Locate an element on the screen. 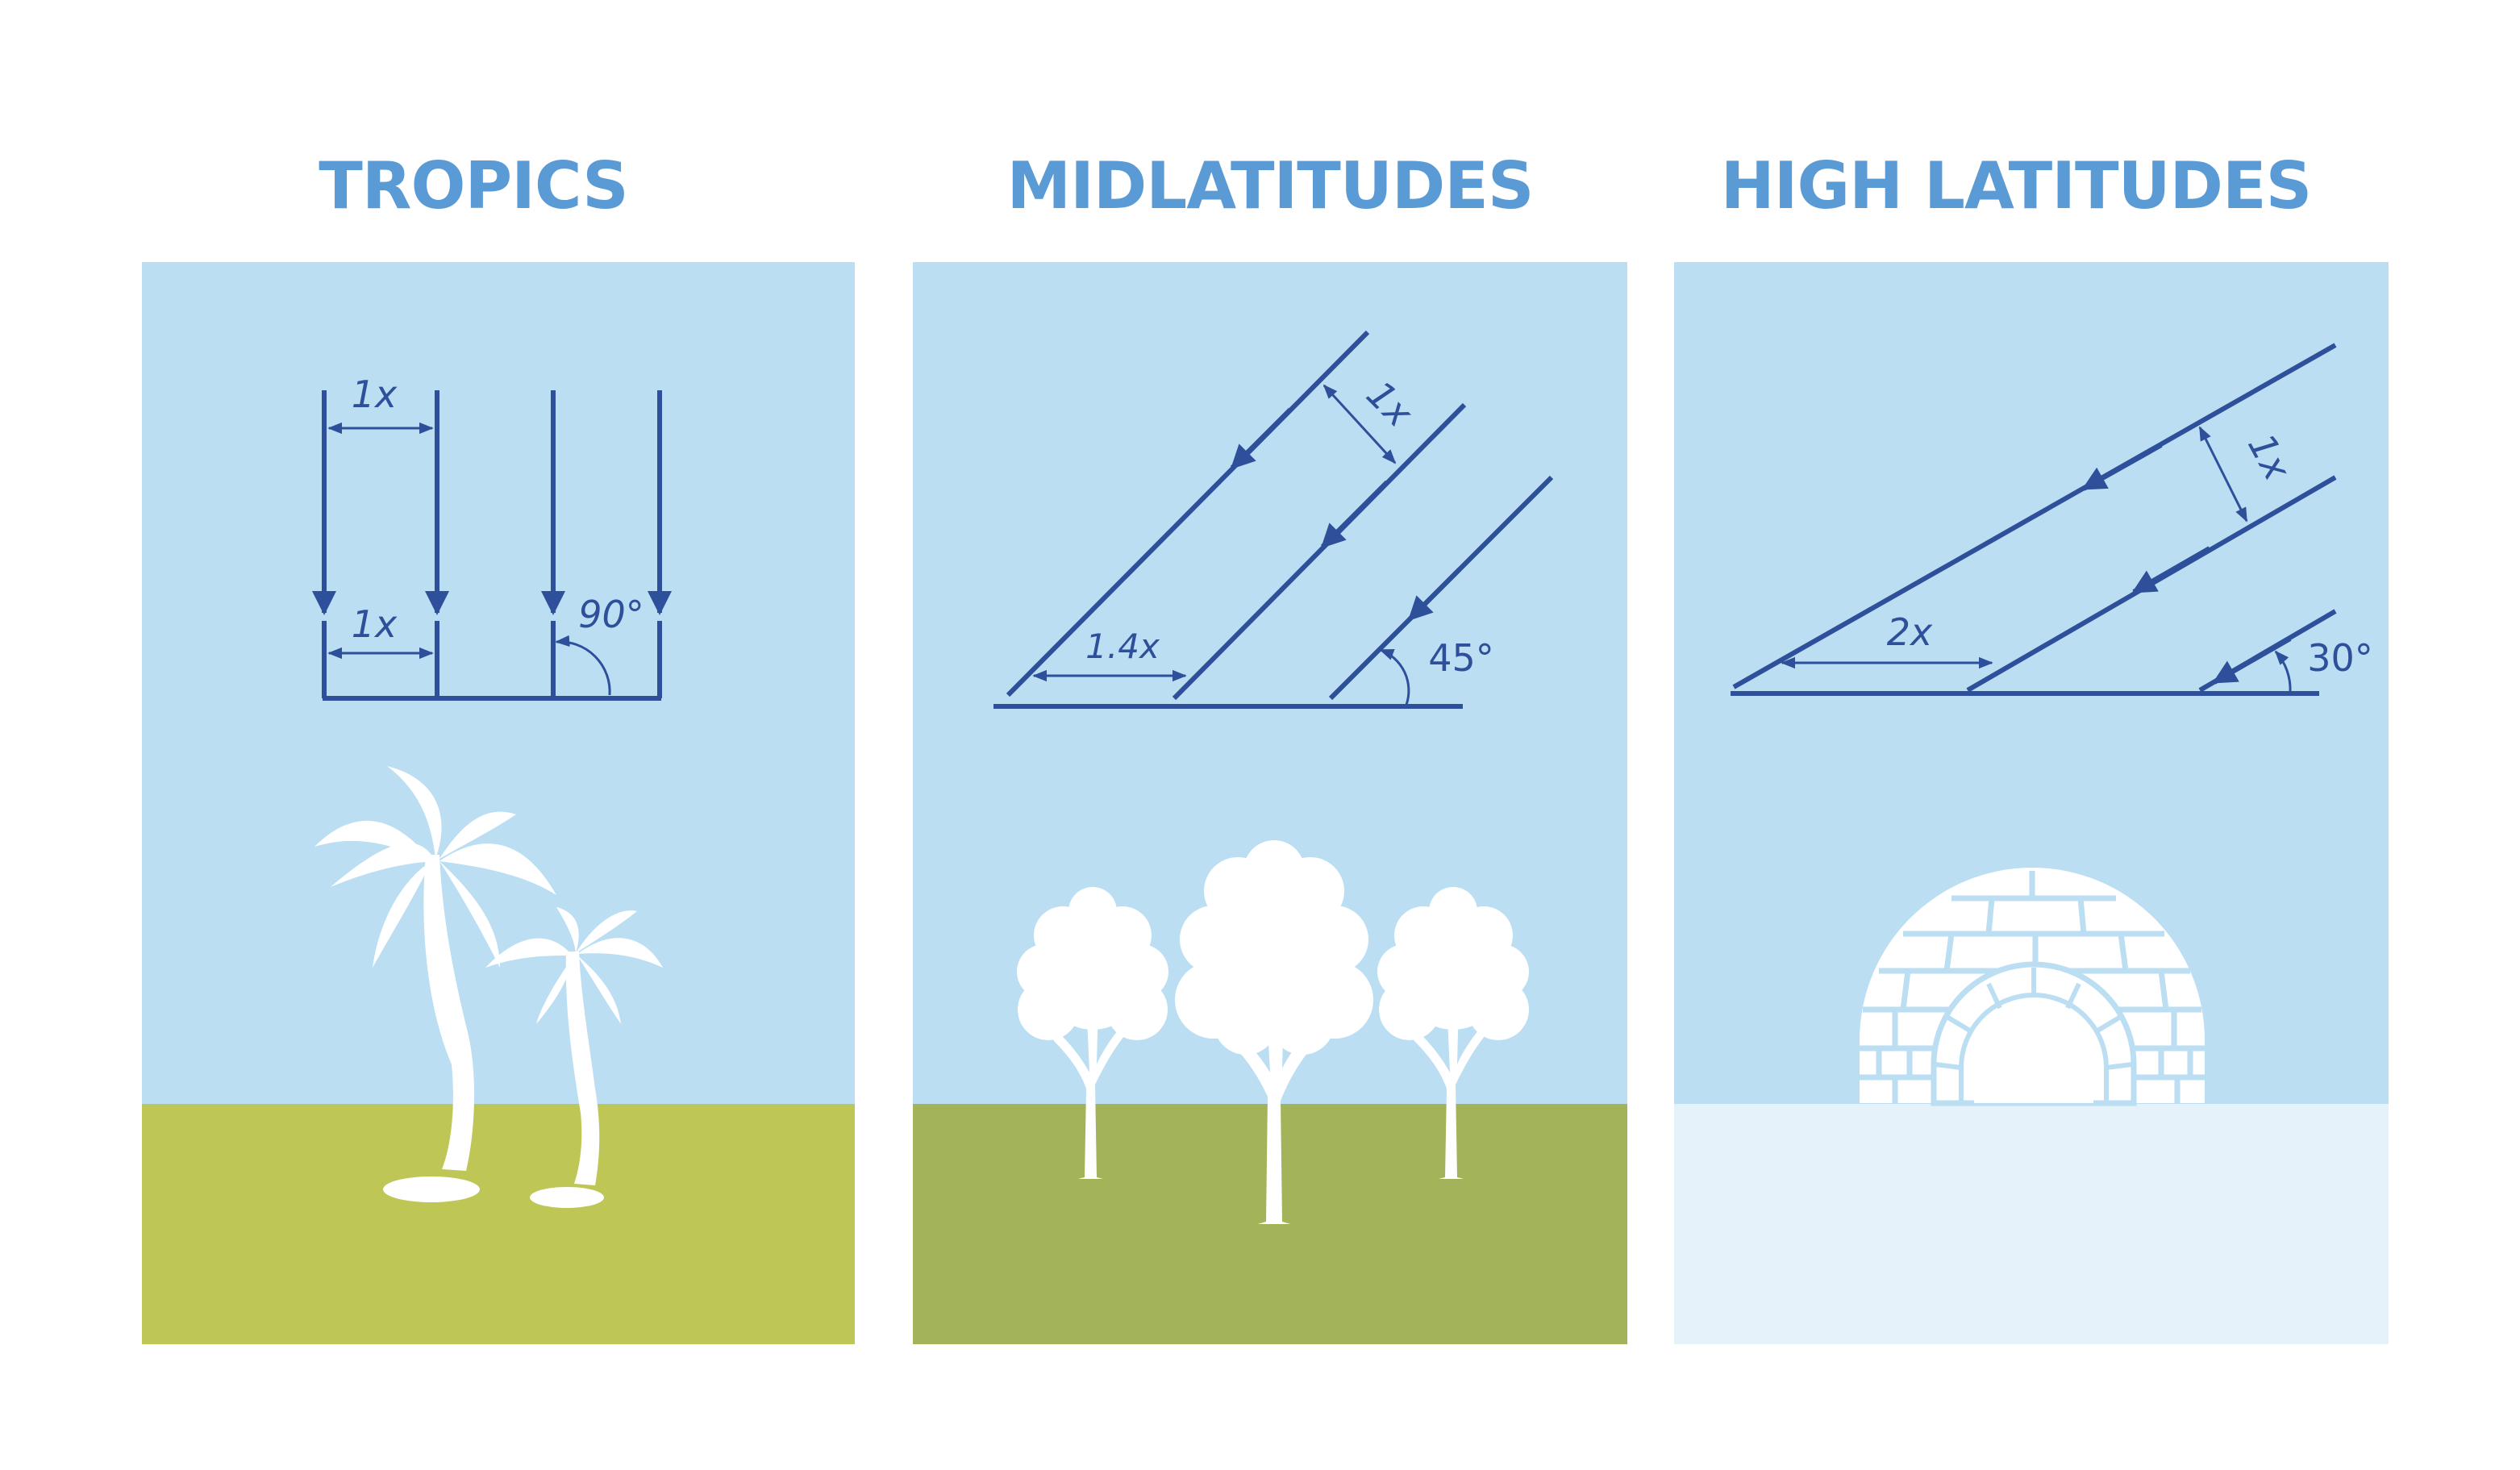 This screenshot has width=2520, height=1470. igloo-arch-blocks is located at coordinates (2034, 1035).